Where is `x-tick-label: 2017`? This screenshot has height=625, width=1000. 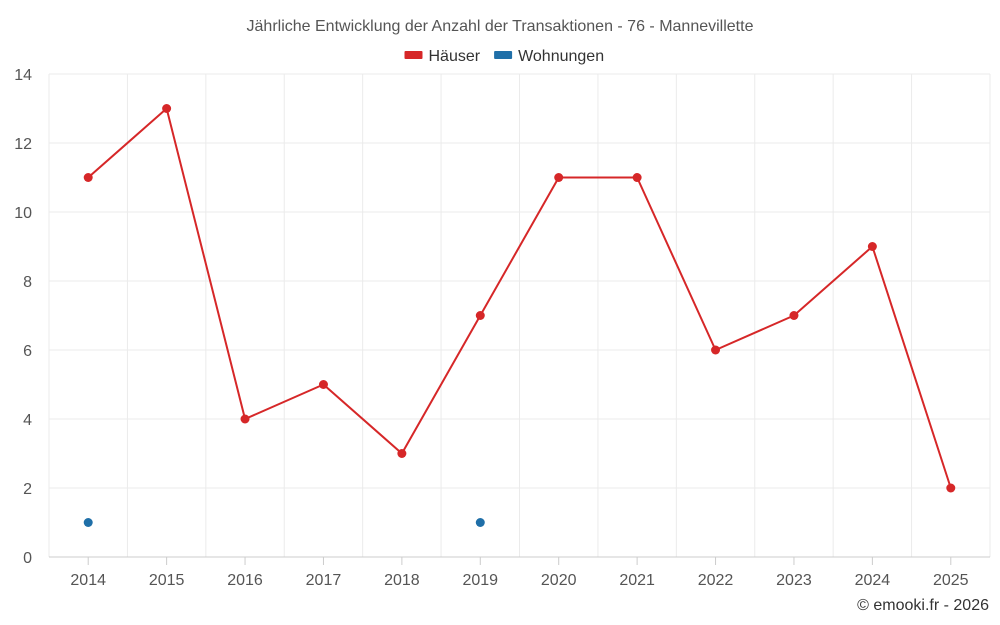
x-tick-label: 2017 is located at coordinates (324, 580).